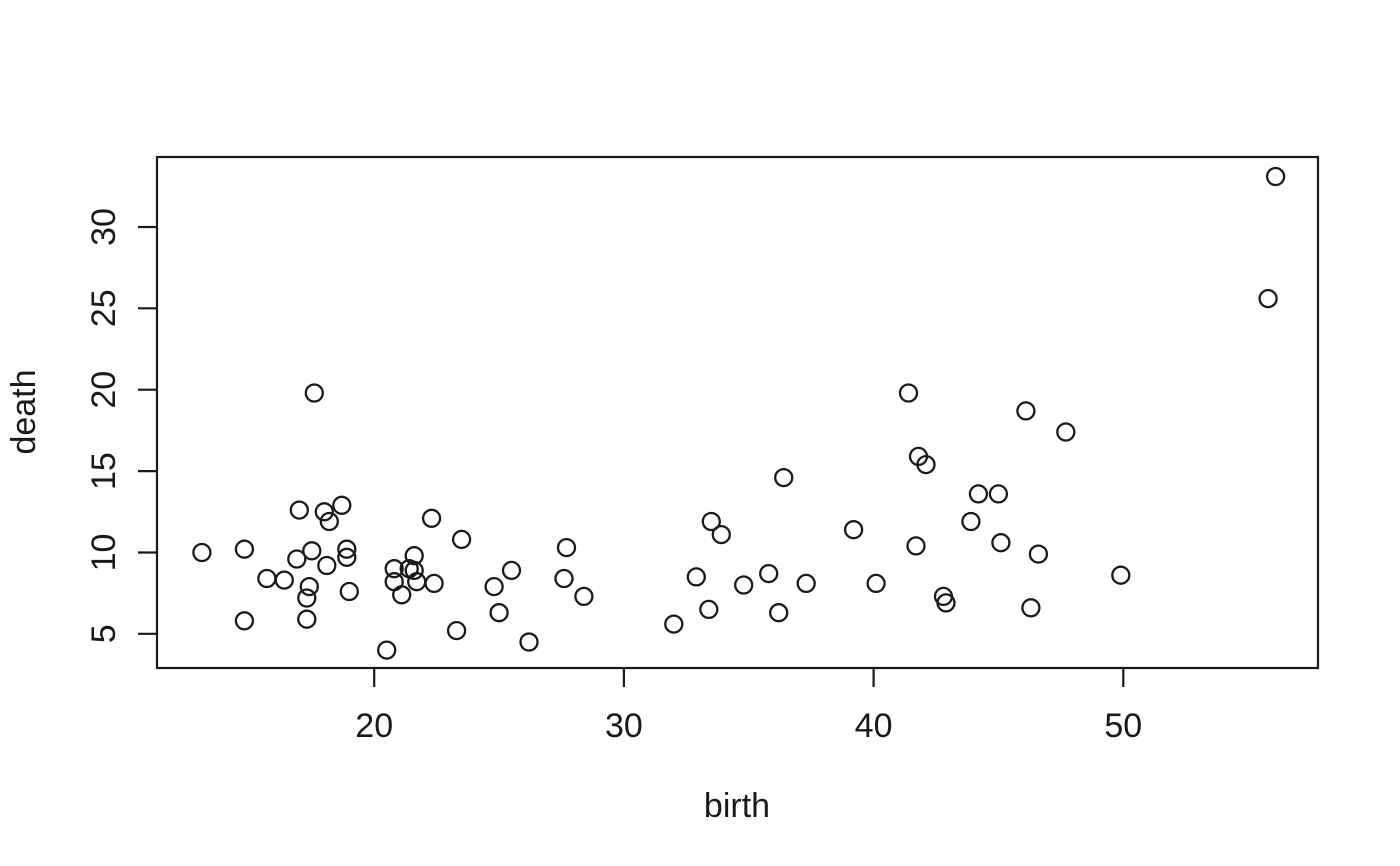 The width and height of the screenshot is (1400, 866). I want to click on y-tick-label: 30, so click(104, 227).